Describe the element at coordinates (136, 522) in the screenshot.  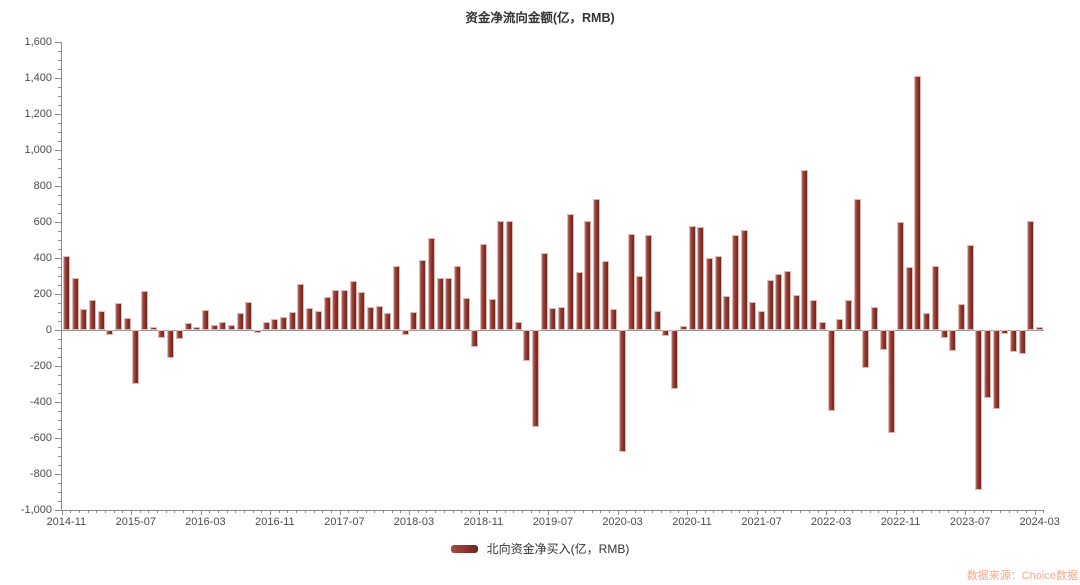
I see `x-tick-label: 2015-07` at that location.